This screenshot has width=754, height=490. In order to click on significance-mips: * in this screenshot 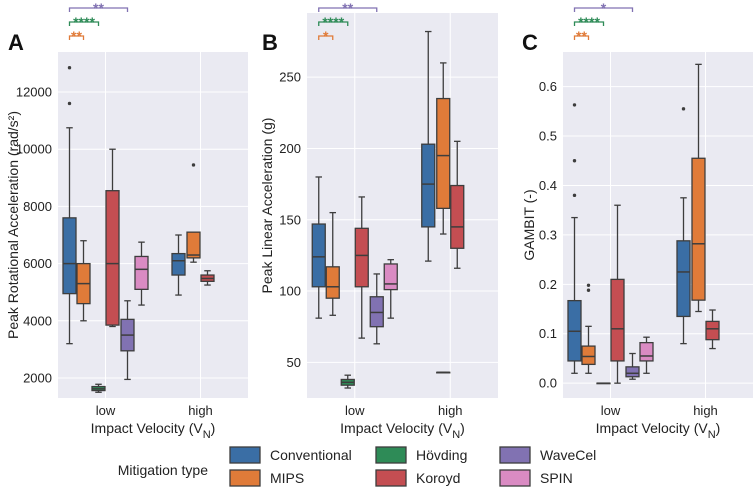, I will do `click(326, 36)`.